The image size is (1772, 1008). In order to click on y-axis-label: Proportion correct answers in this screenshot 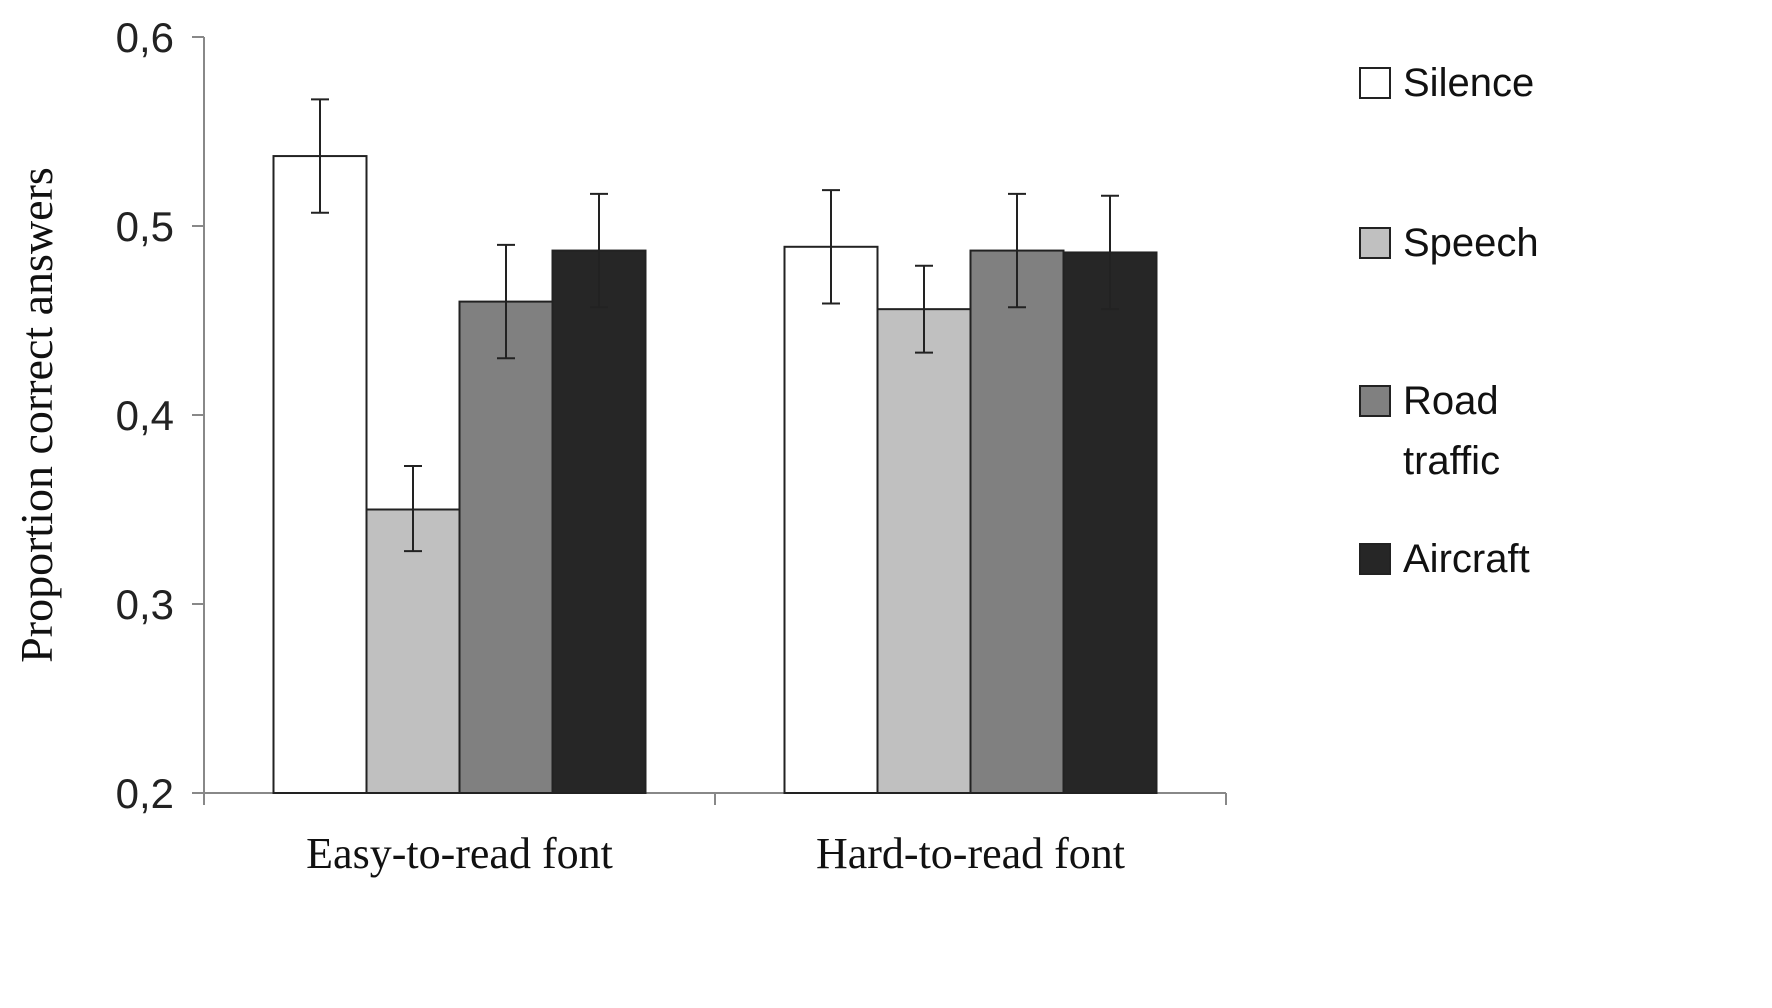, I will do `click(36, 415)`.